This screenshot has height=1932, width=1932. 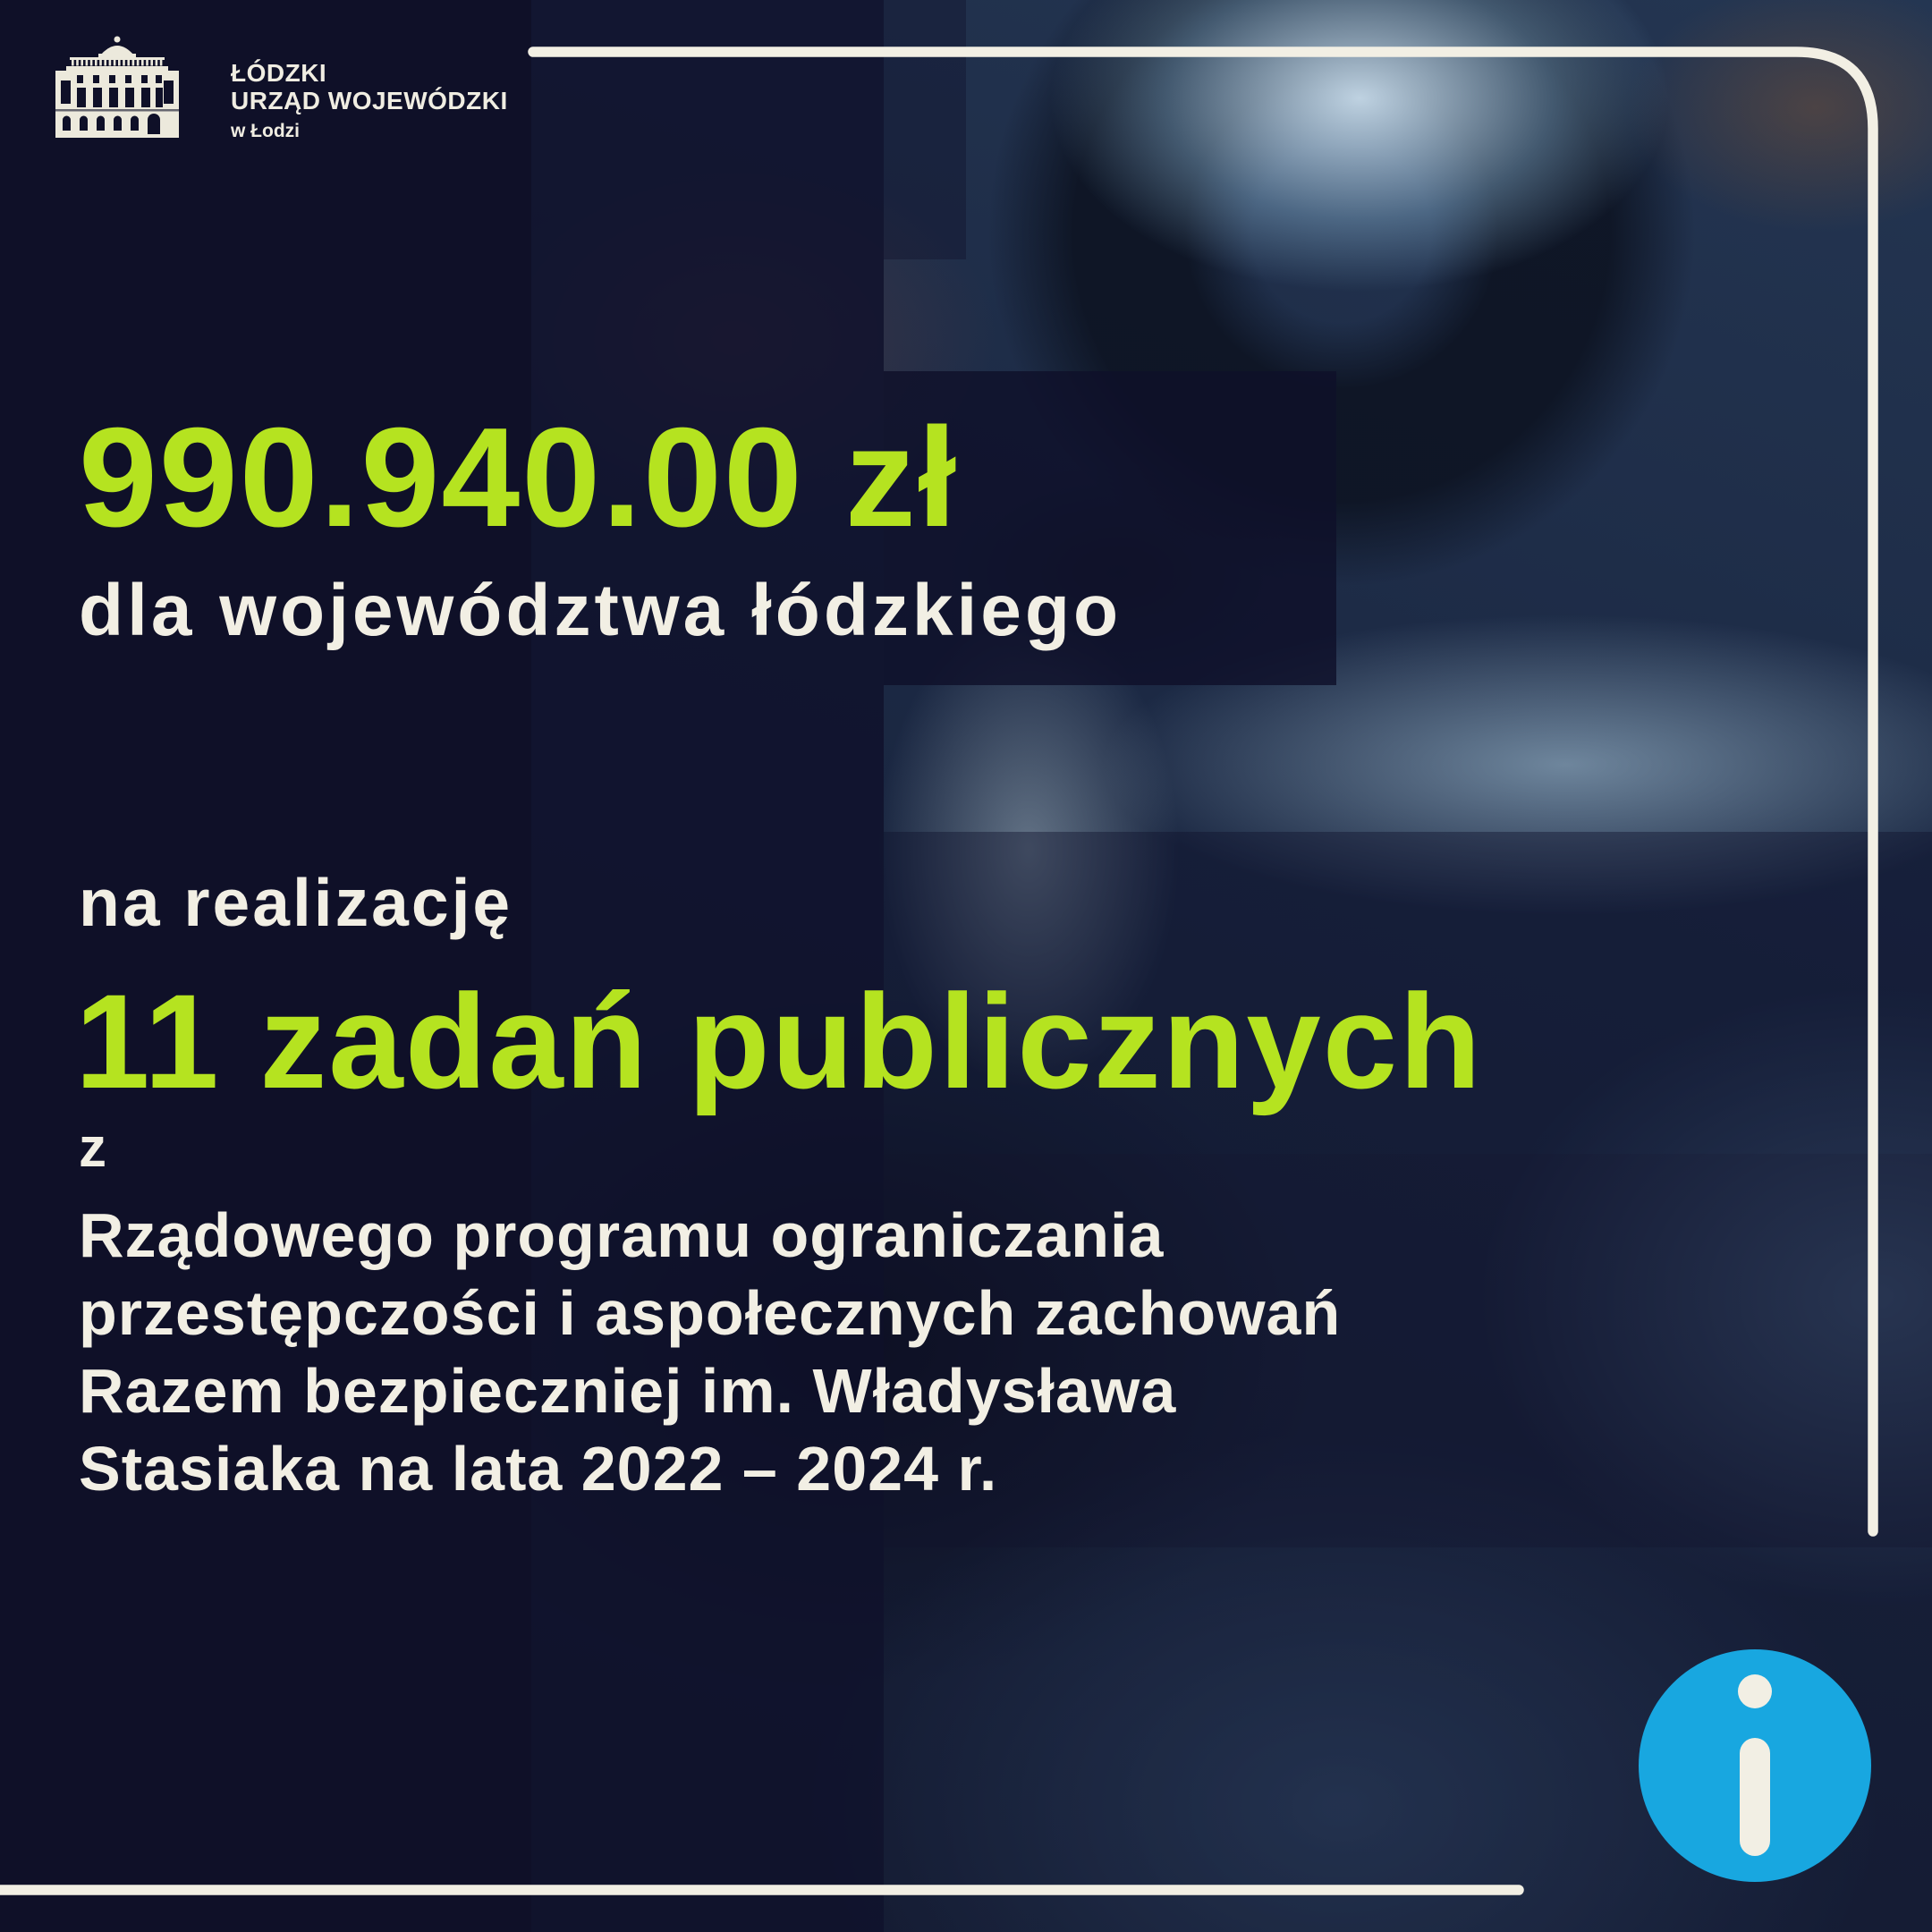 What do you see at coordinates (117, 87) in the screenshot?
I see `palace-building-icon` at bounding box center [117, 87].